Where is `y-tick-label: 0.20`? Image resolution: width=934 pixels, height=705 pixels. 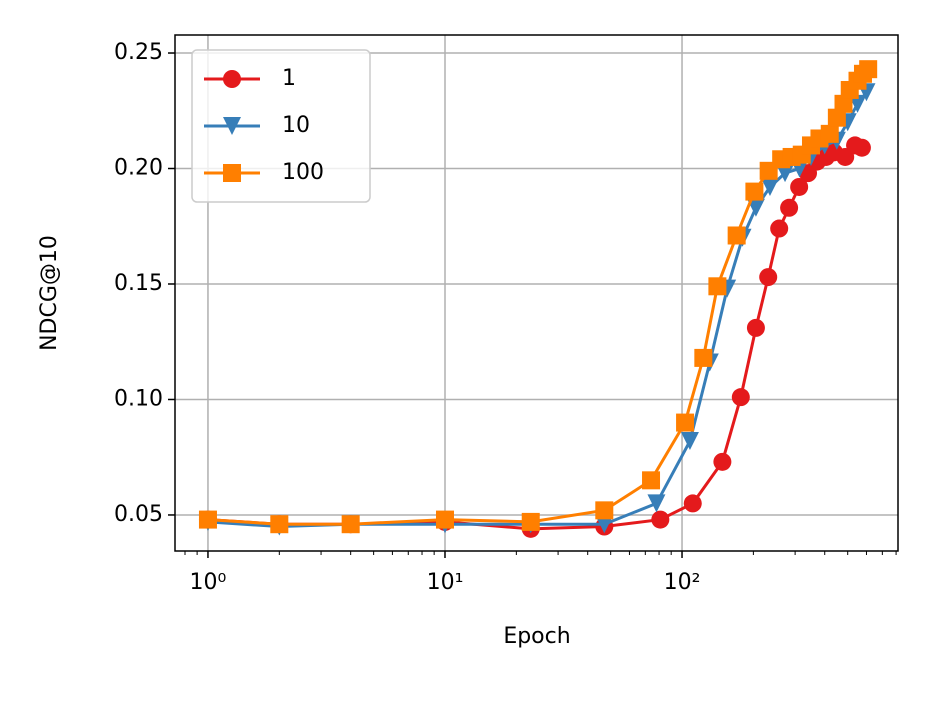 y-tick-label: 0.20 is located at coordinates (138, 168).